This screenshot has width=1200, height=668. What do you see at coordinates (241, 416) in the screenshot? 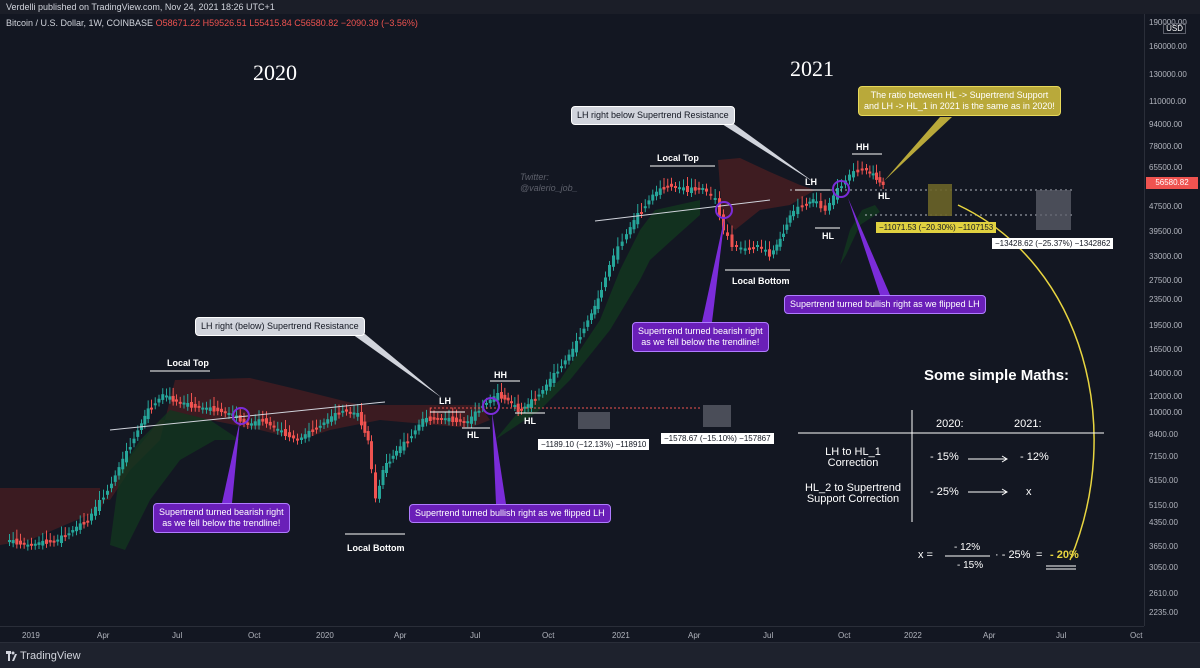
I see `supertrend-flip-marker` at bounding box center [241, 416].